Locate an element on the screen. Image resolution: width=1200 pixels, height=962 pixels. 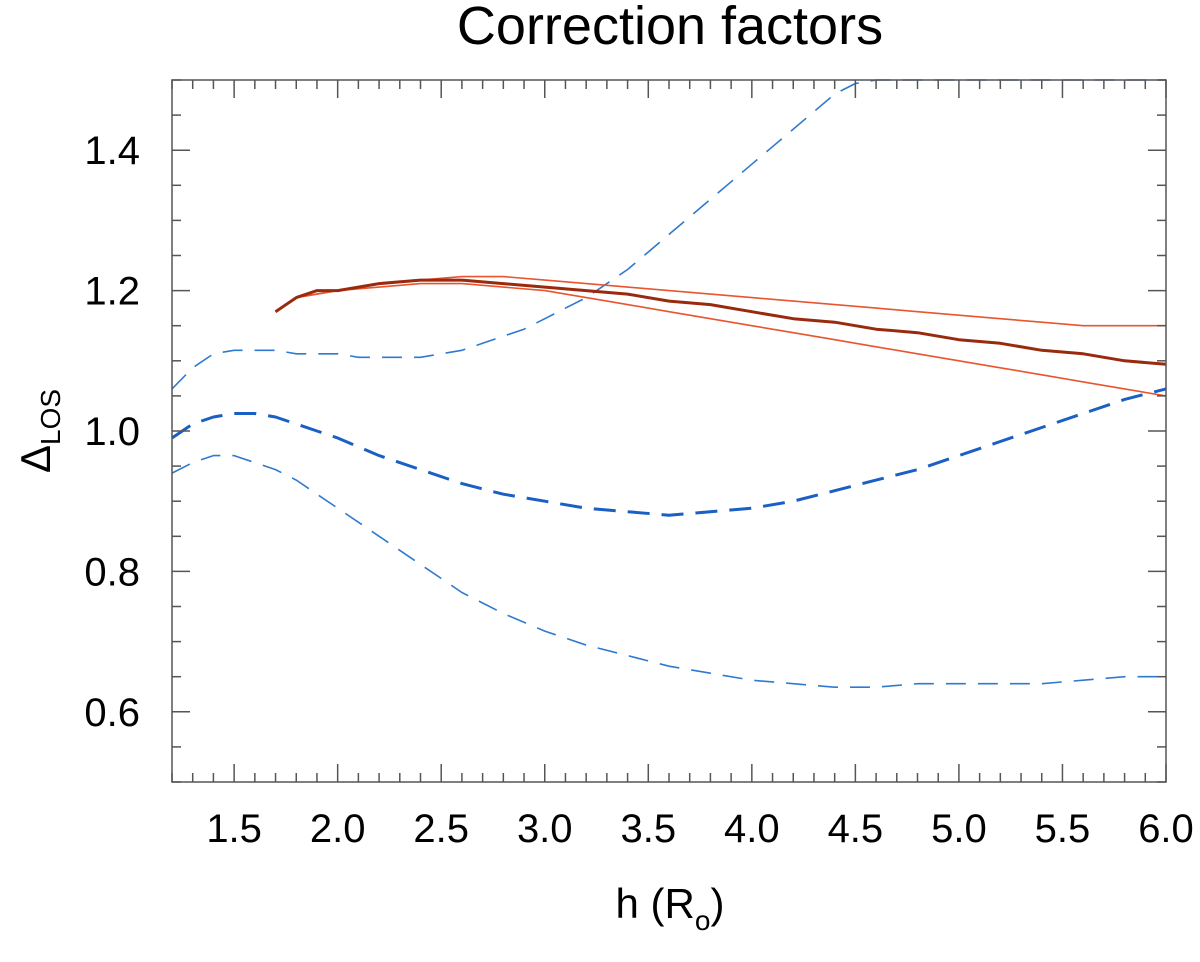
x-axis-label: h (Ro) is located at coordinates (670, 908).